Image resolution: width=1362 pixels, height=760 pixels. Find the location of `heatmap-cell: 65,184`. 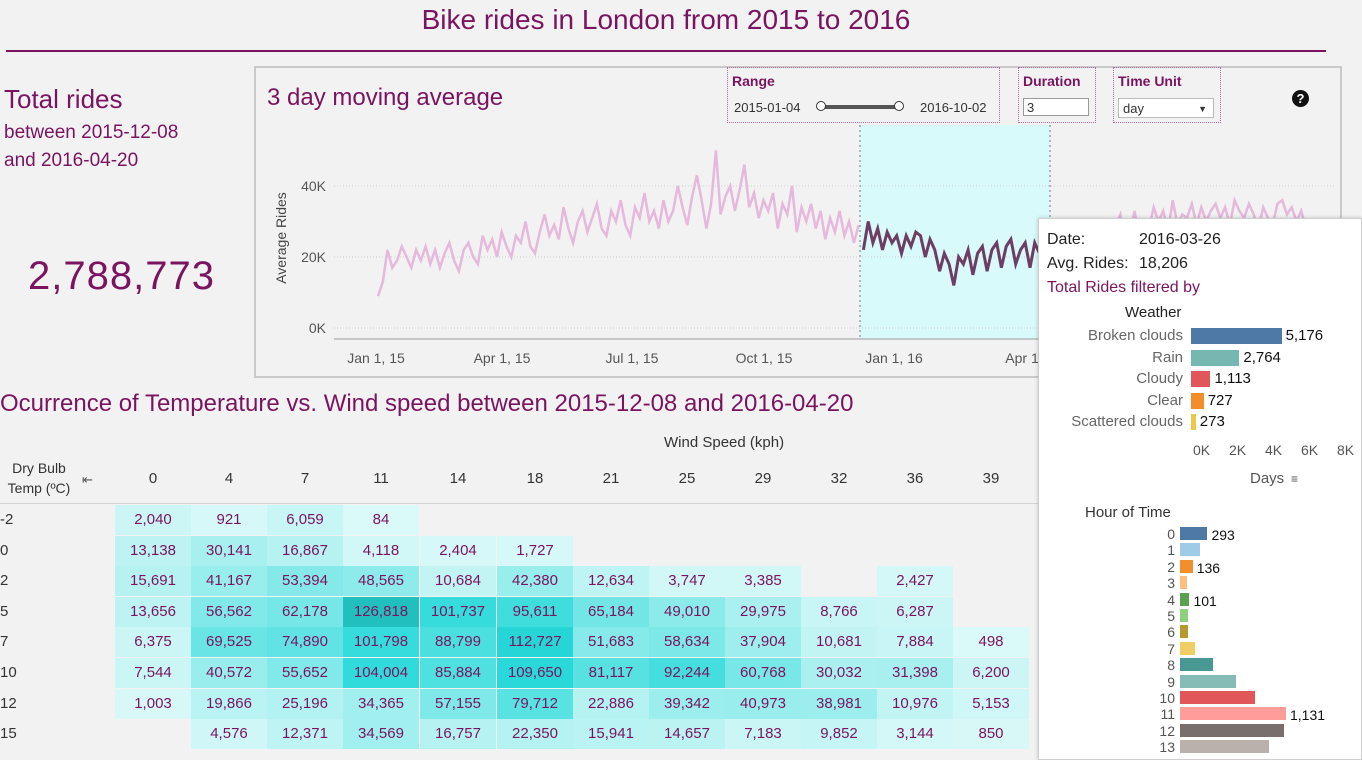

heatmap-cell: 65,184 is located at coordinates (611, 611).